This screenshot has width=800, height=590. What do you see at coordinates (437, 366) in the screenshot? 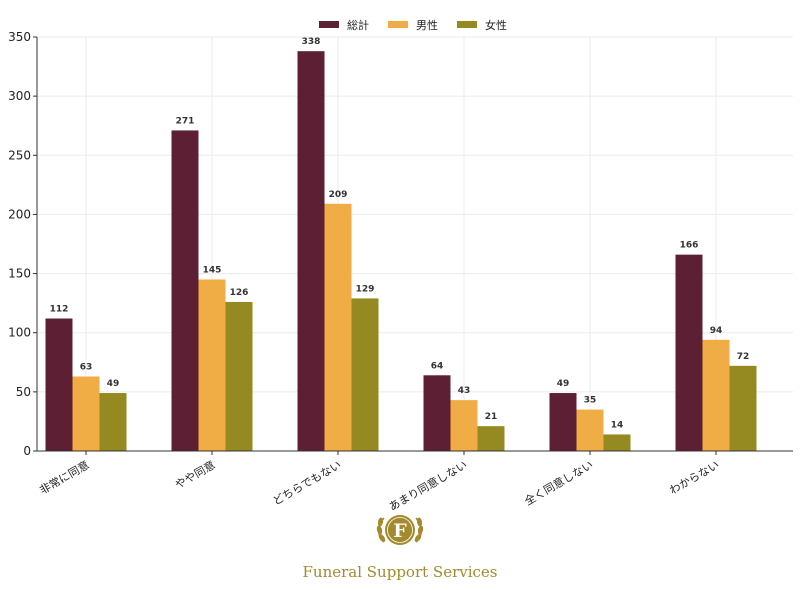
I see `data-label: 64` at bounding box center [437, 366].